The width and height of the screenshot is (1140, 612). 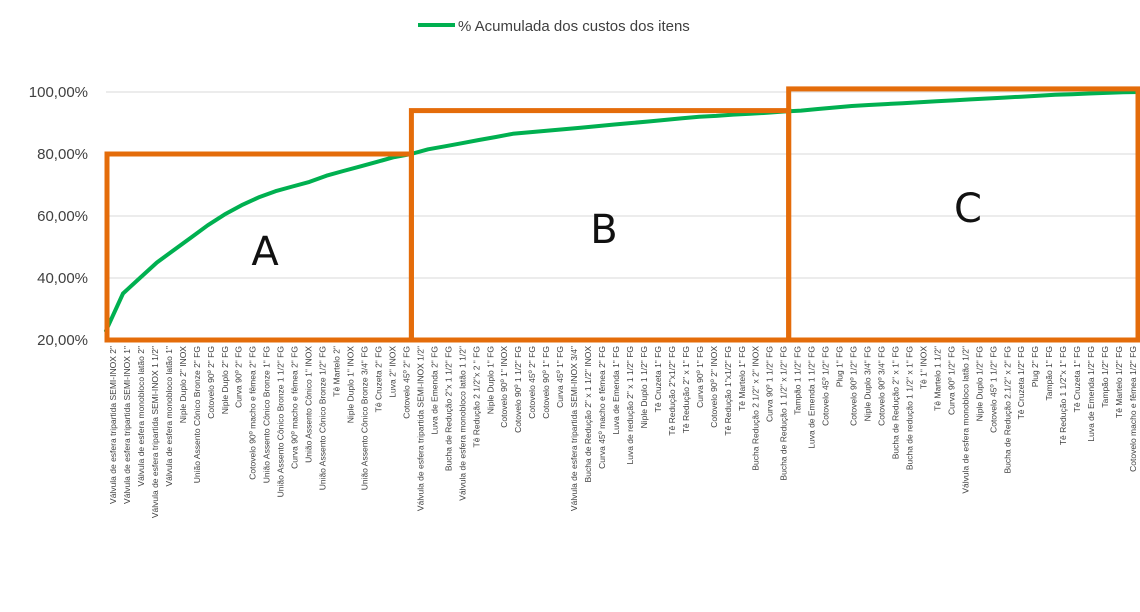 I want to click on x-category-label: Bucha Redução 2 1/2" x 2" INOX, so click(x=756, y=408).